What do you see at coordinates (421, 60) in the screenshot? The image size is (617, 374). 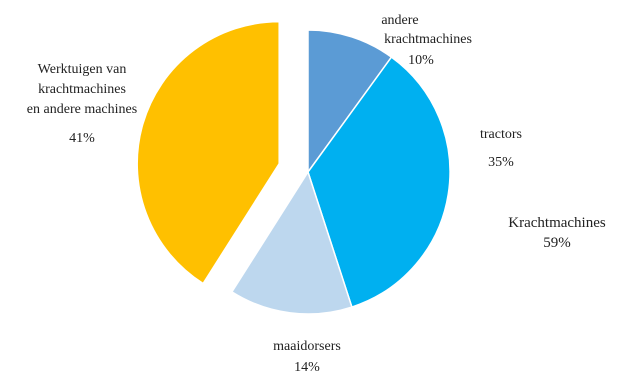 I see `label-andere-pct: 10%` at bounding box center [421, 60].